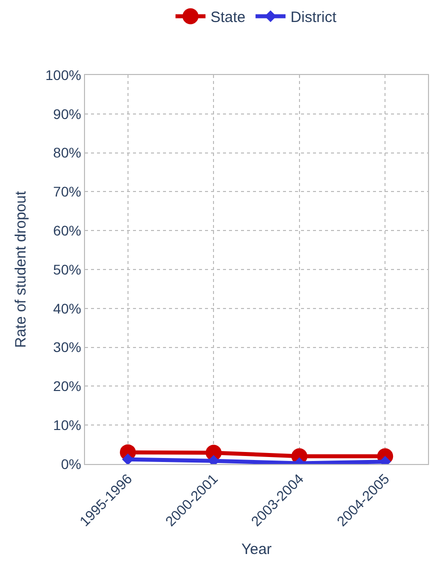 The image size is (438, 574). Describe the element at coordinates (67, 114) in the screenshot. I see `y-tick-label: 90%` at that location.